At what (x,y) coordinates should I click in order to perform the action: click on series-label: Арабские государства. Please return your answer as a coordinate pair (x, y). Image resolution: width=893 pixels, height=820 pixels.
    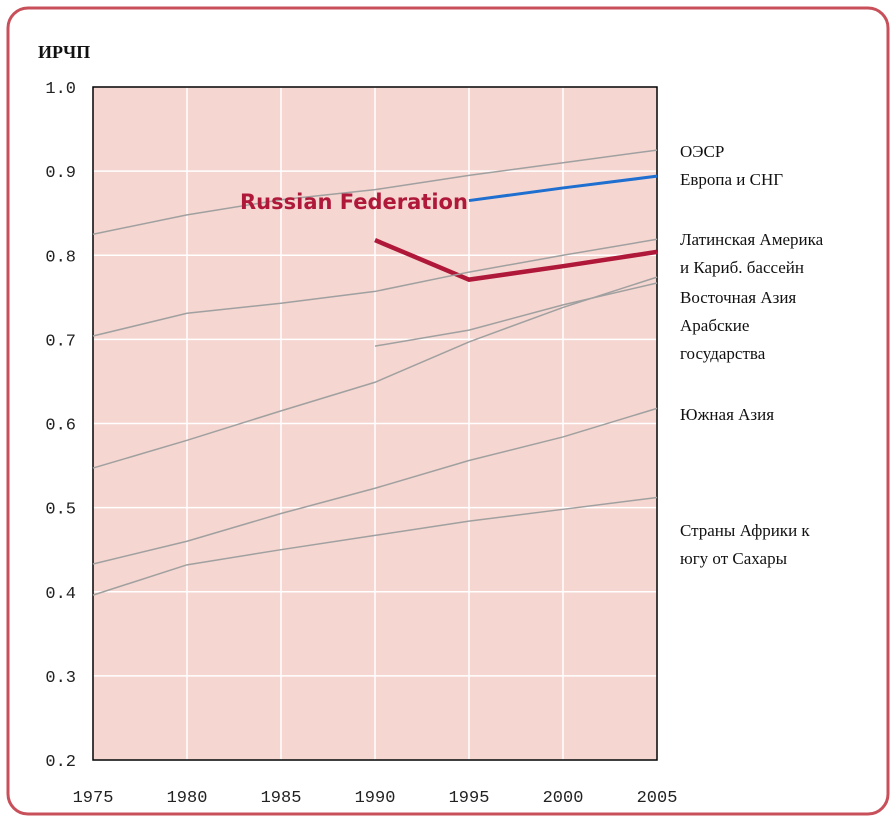
    Looking at the image, I should click on (723, 339).